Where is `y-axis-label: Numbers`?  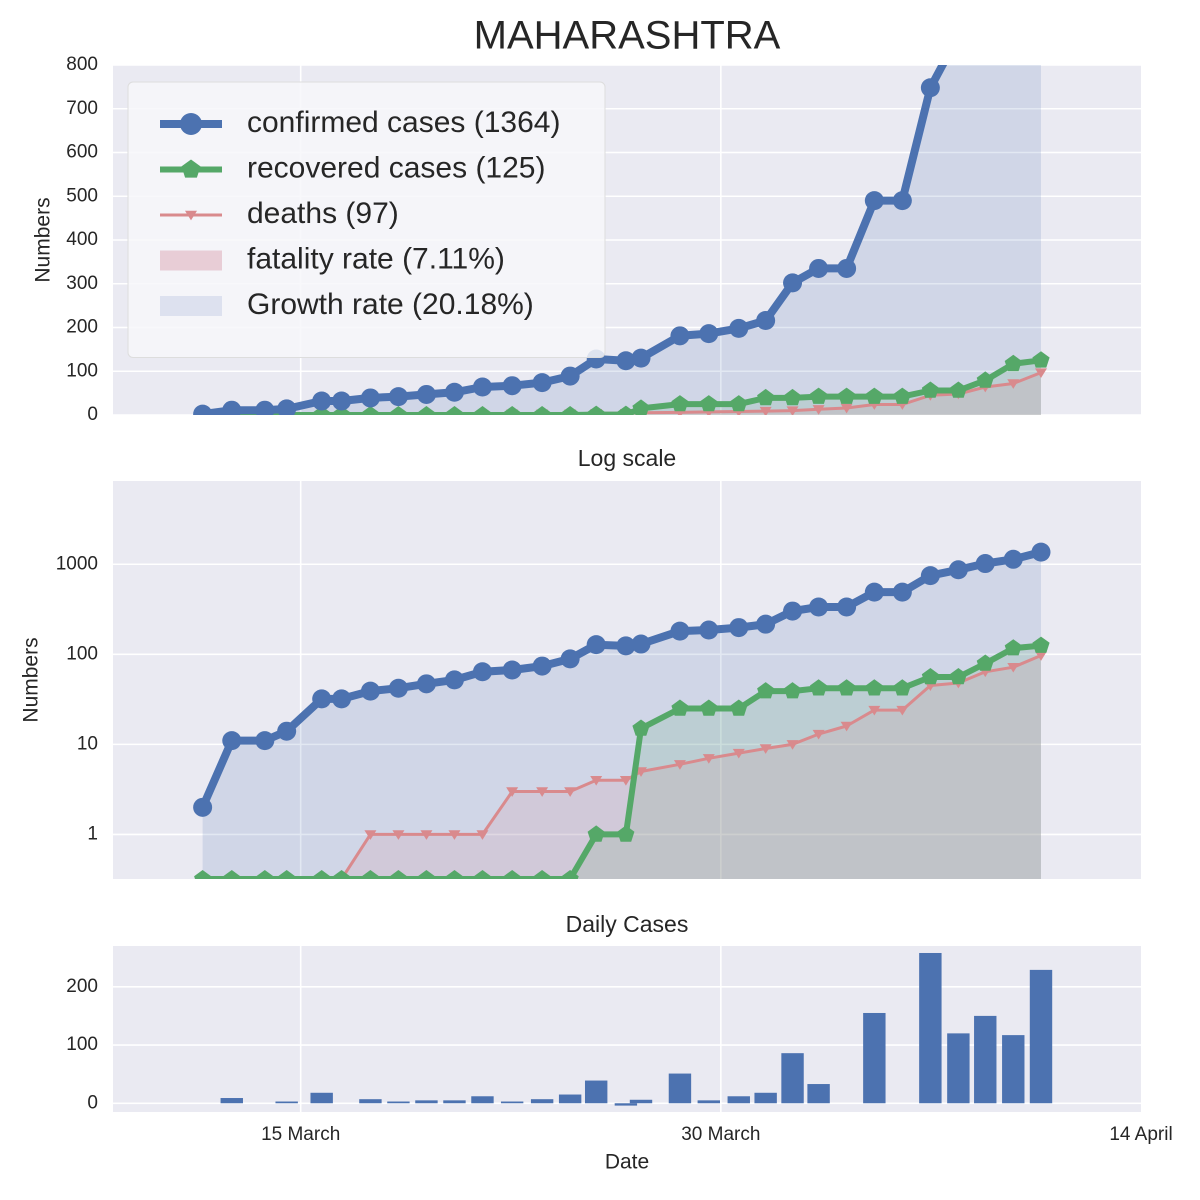 y-axis-label: Numbers is located at coordinates (31, 679).